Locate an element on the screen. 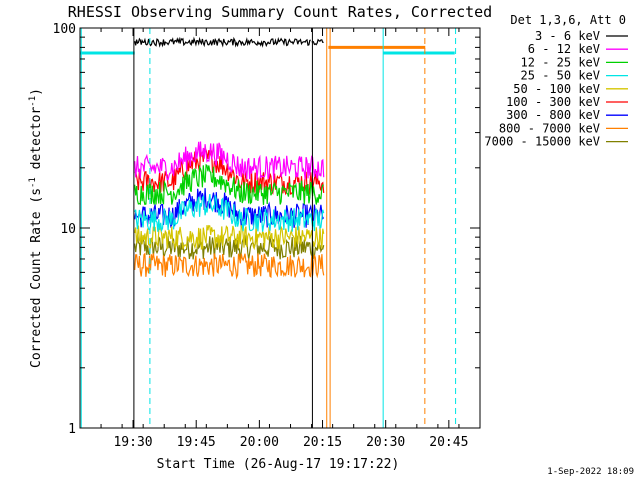  legend-label: 12 - 25 keV is located at coordinates (560, 62).